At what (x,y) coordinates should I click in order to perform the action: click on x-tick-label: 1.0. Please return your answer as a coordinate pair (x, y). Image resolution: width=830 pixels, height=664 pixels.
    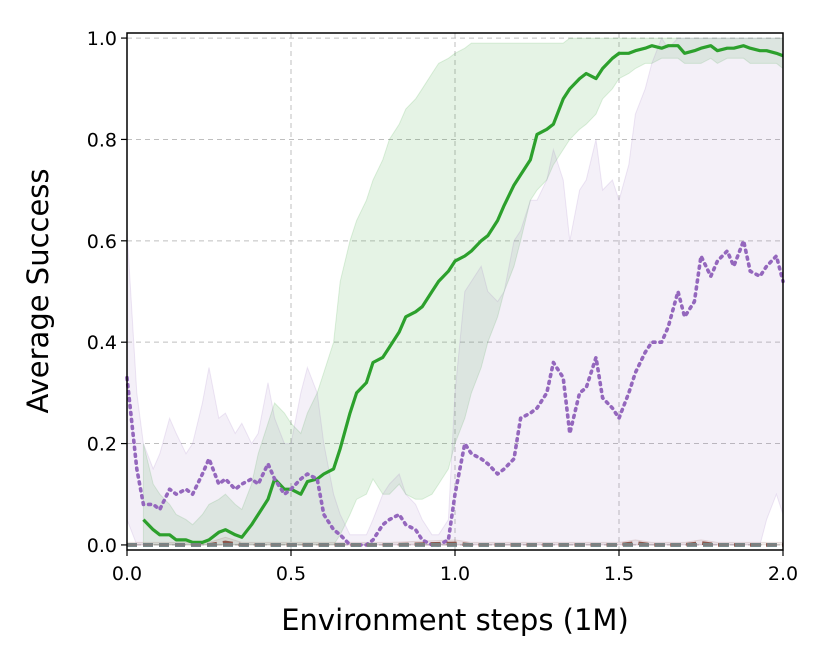
    Looking at the image, I should click on (455, 574).